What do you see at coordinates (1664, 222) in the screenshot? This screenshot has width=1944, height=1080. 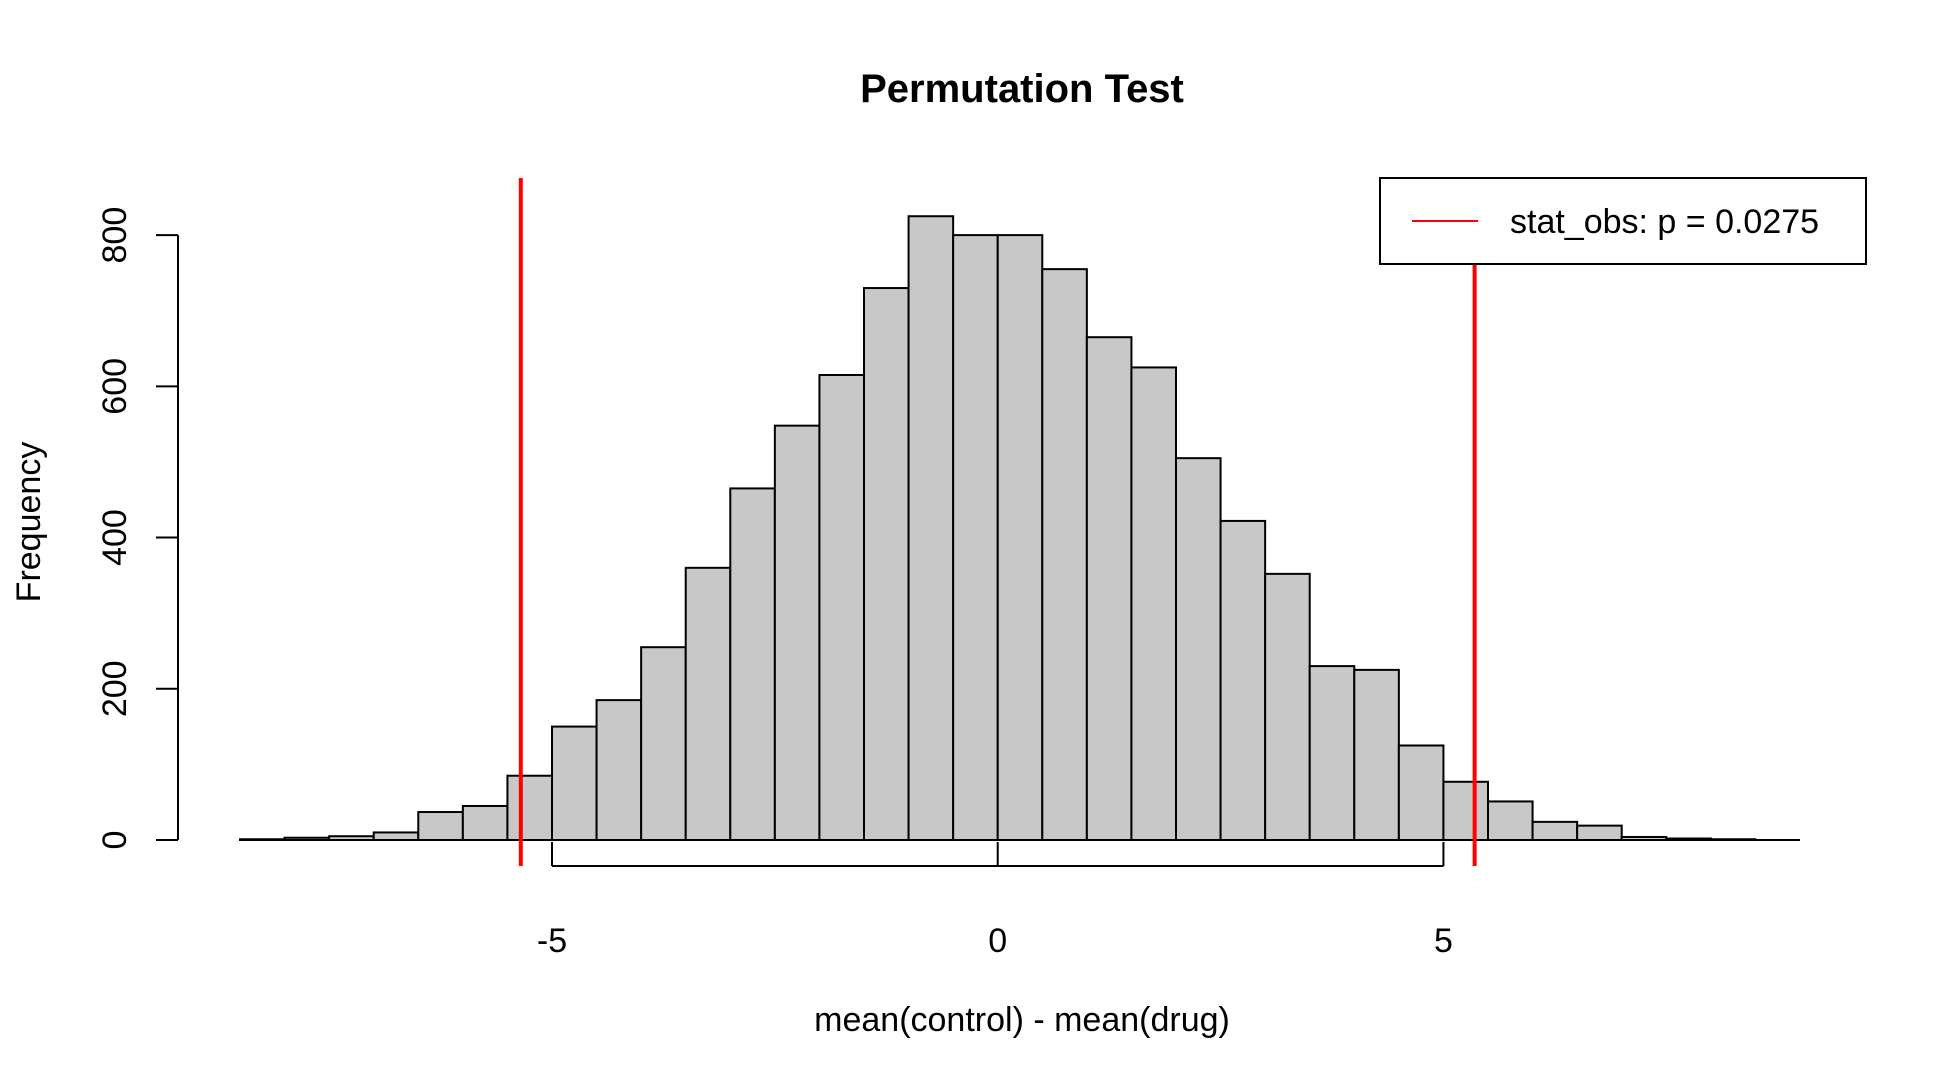 I see `legend-entry-label: stat_obs: p = 0.0275` at bounding box center [1664, 222].